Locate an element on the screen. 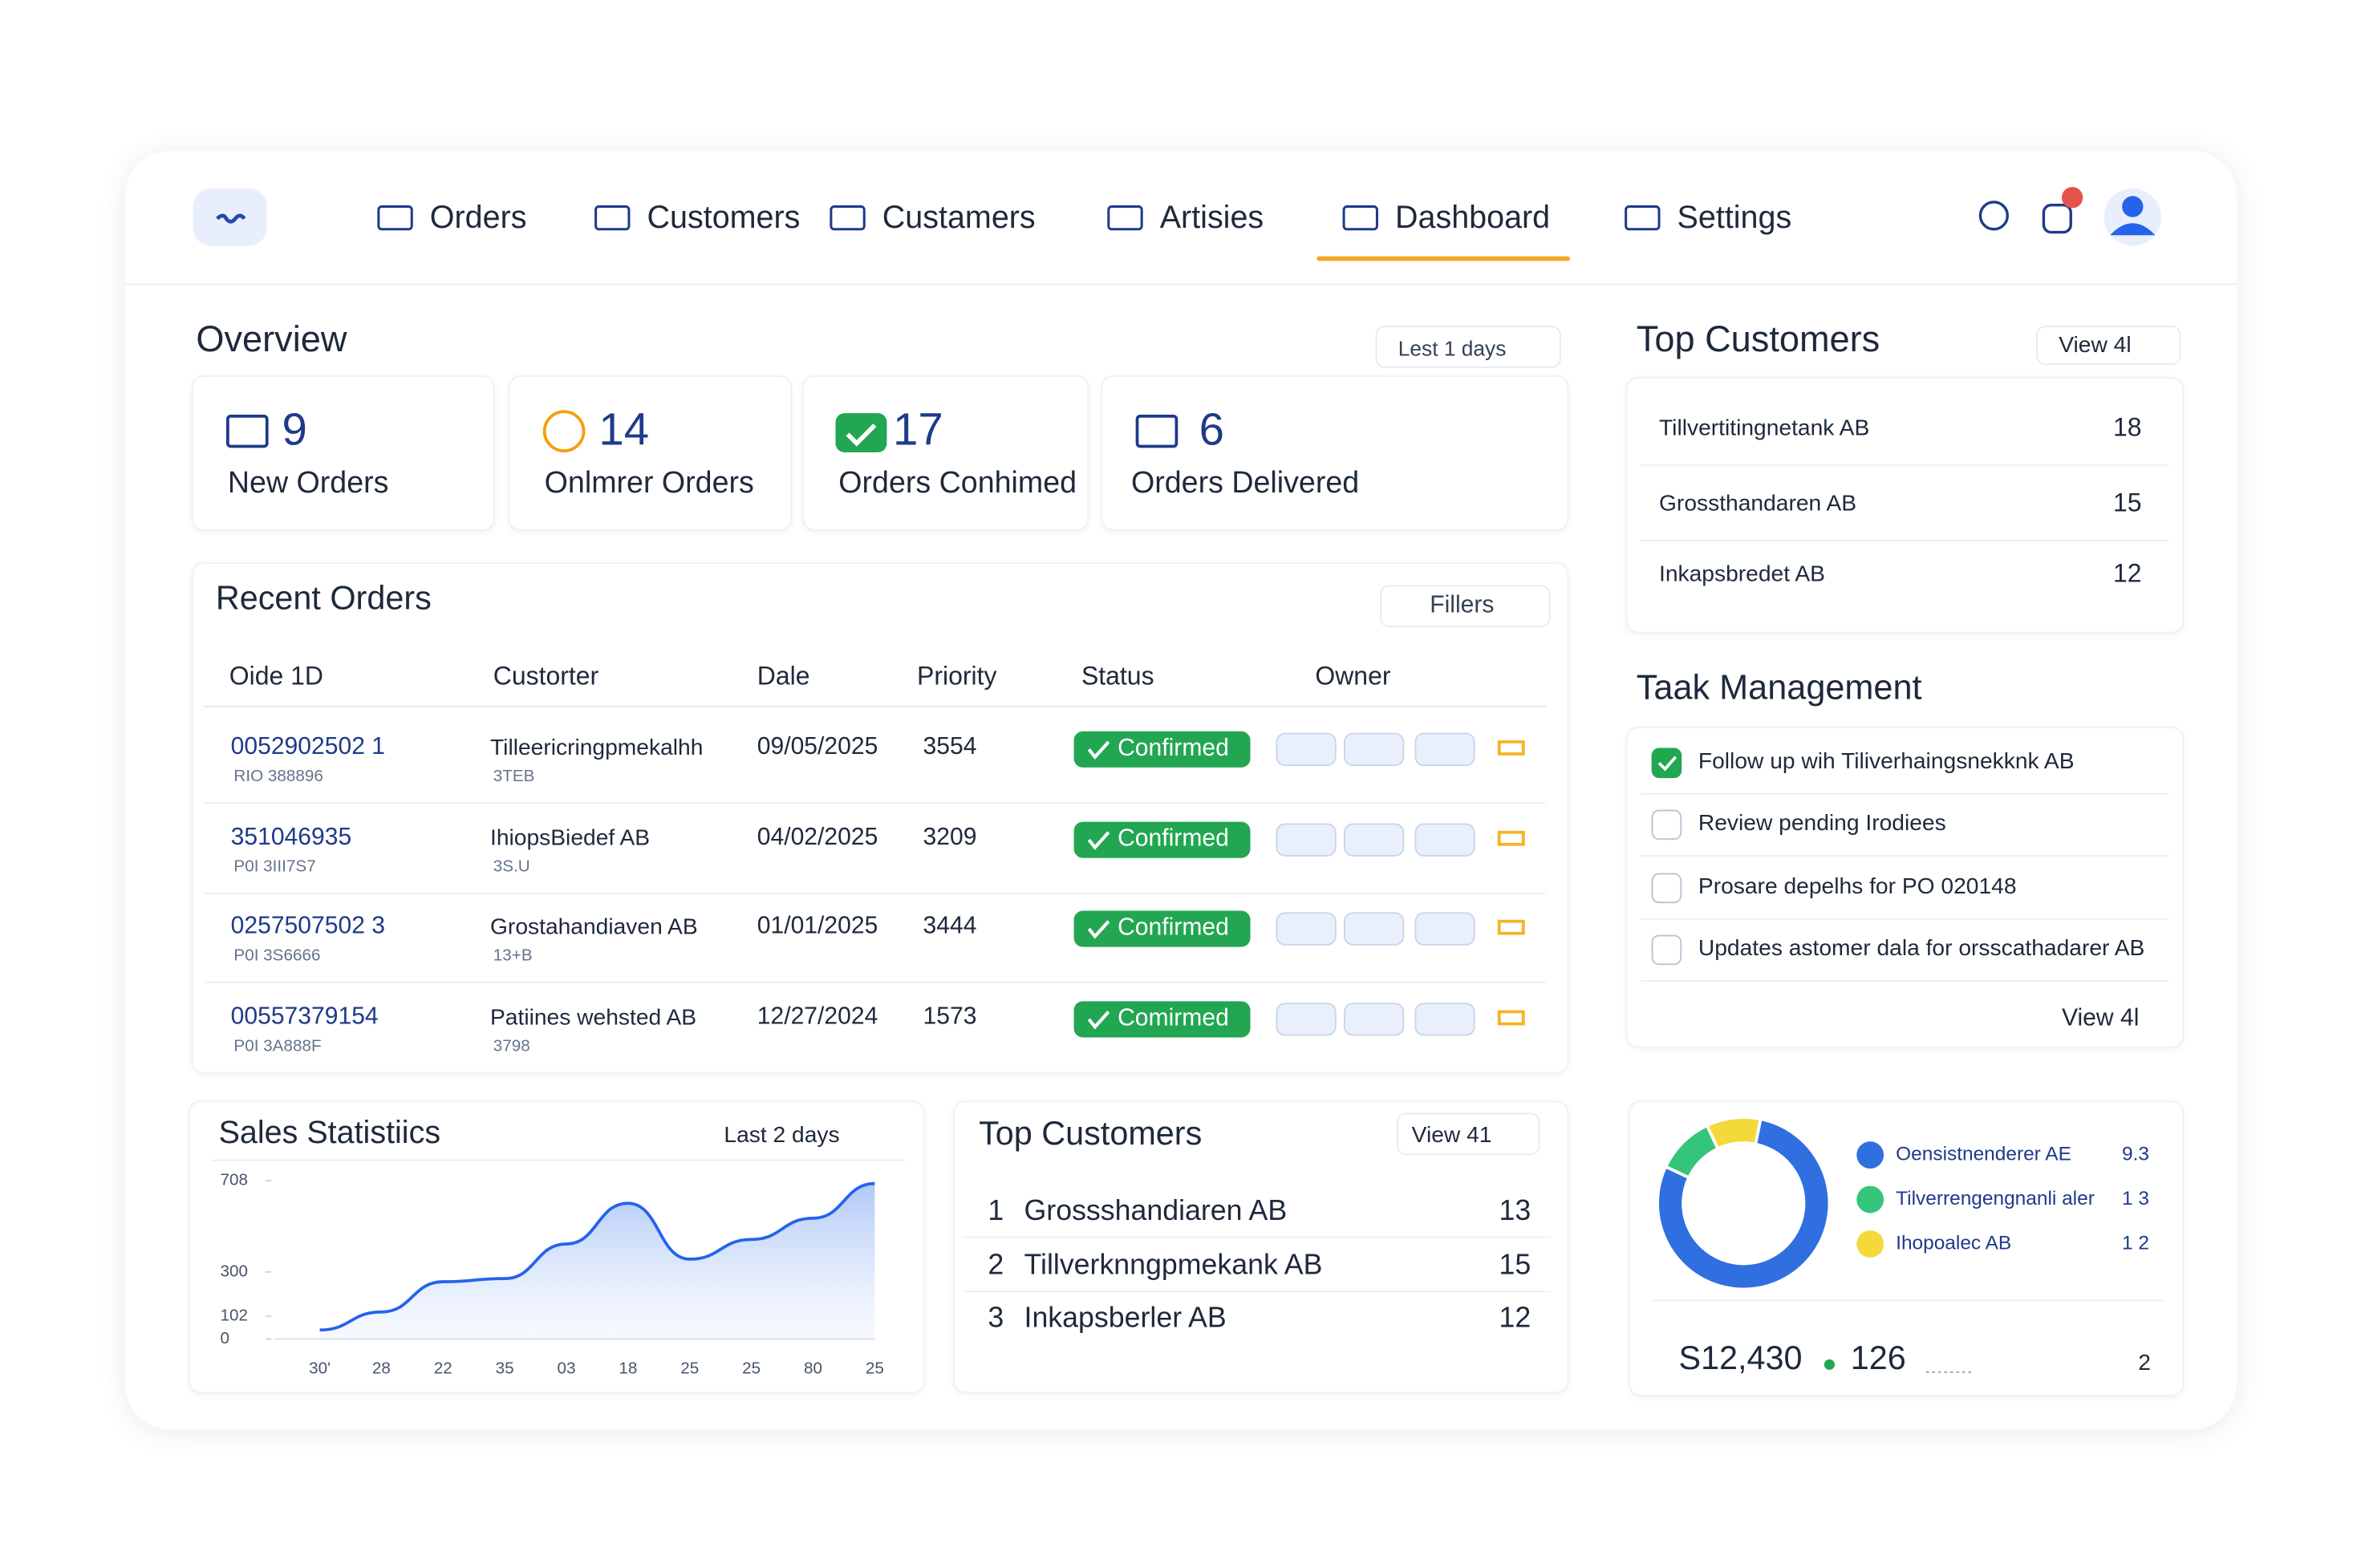  stat-label: Onlmrer Orders is located at coordinates (649, 483).